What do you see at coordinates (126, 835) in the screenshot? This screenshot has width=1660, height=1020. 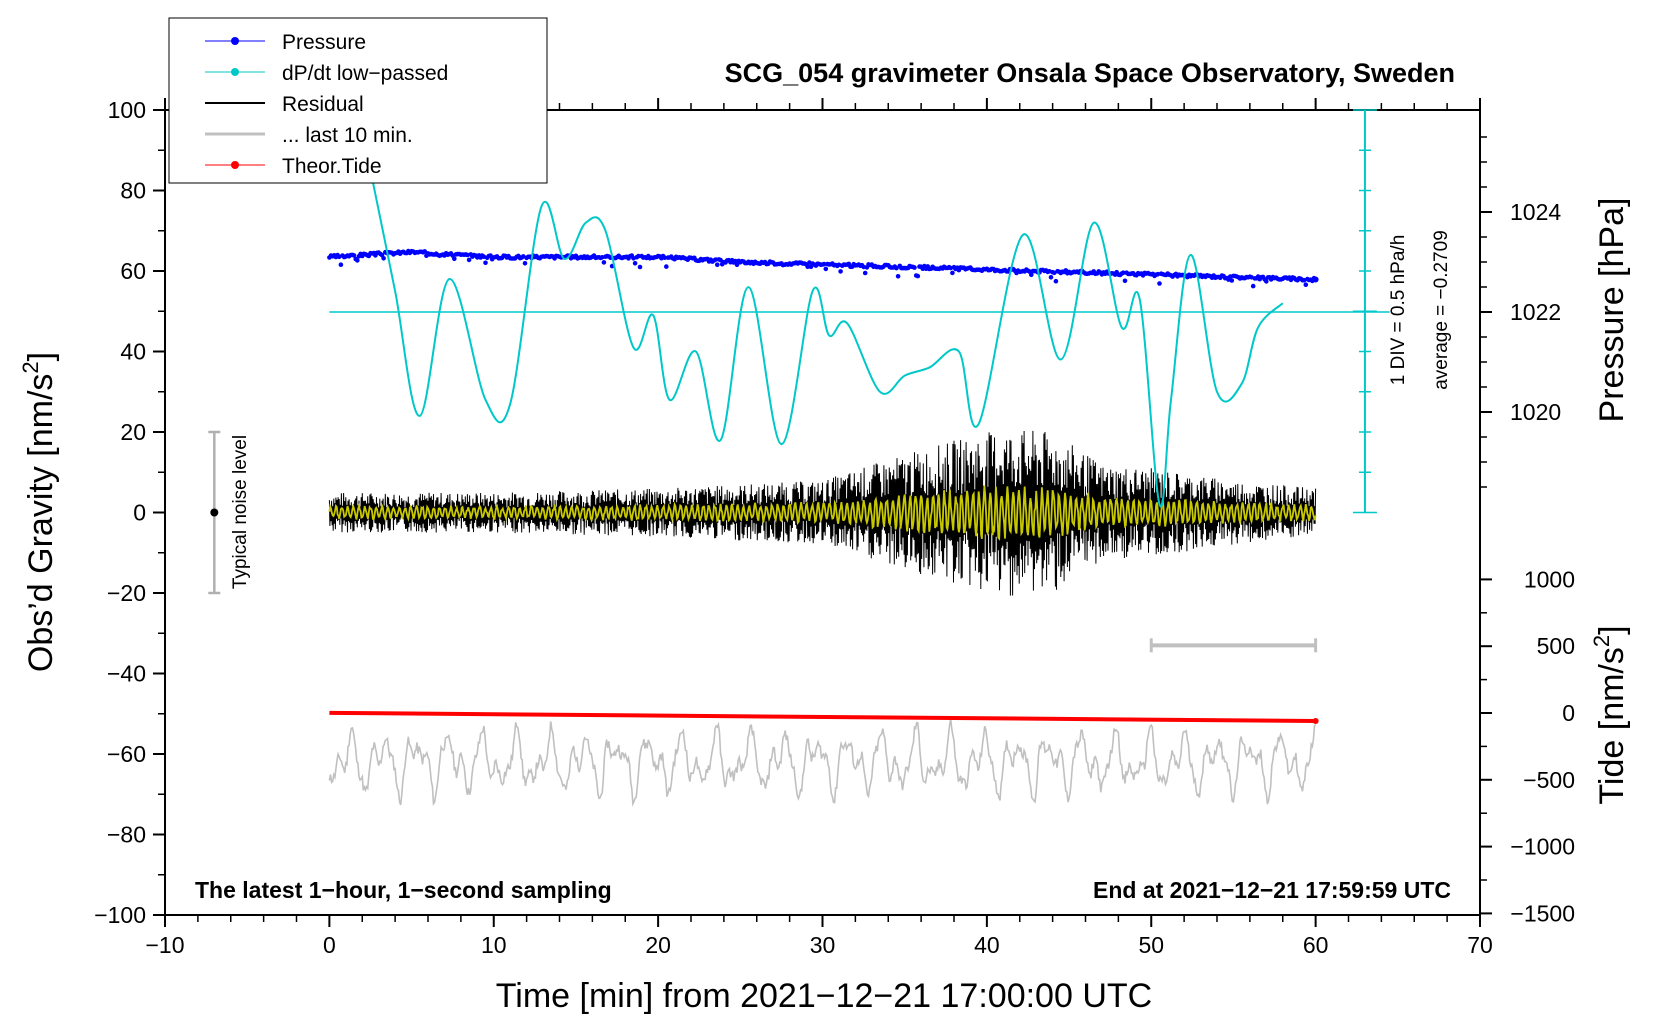 I see `y-tick-label: −80` at bounding box center [126, 835].